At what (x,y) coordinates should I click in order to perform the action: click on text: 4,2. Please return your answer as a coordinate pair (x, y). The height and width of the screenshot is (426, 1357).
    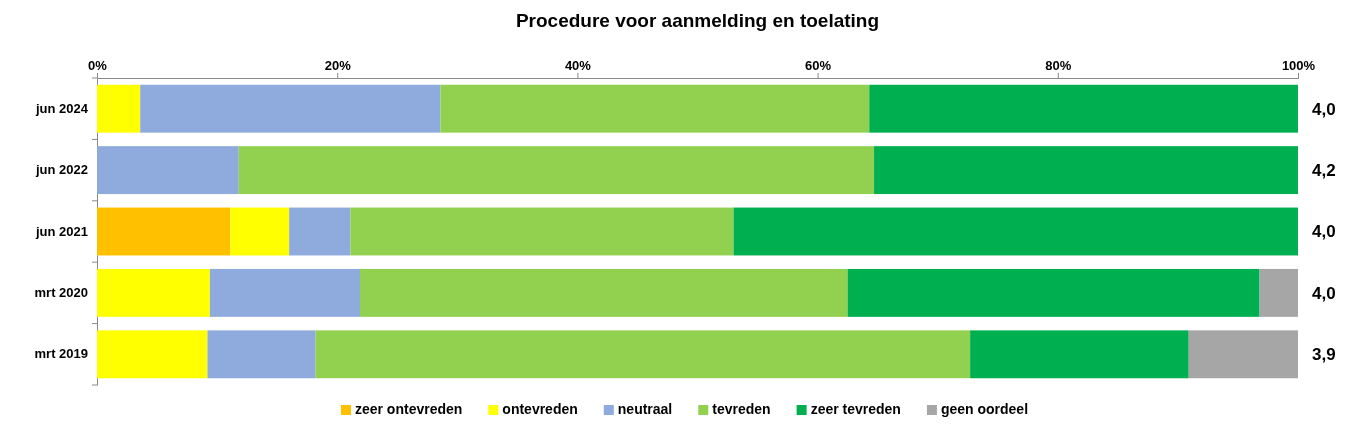
    Looking at the image, I should click on (1324, 171).